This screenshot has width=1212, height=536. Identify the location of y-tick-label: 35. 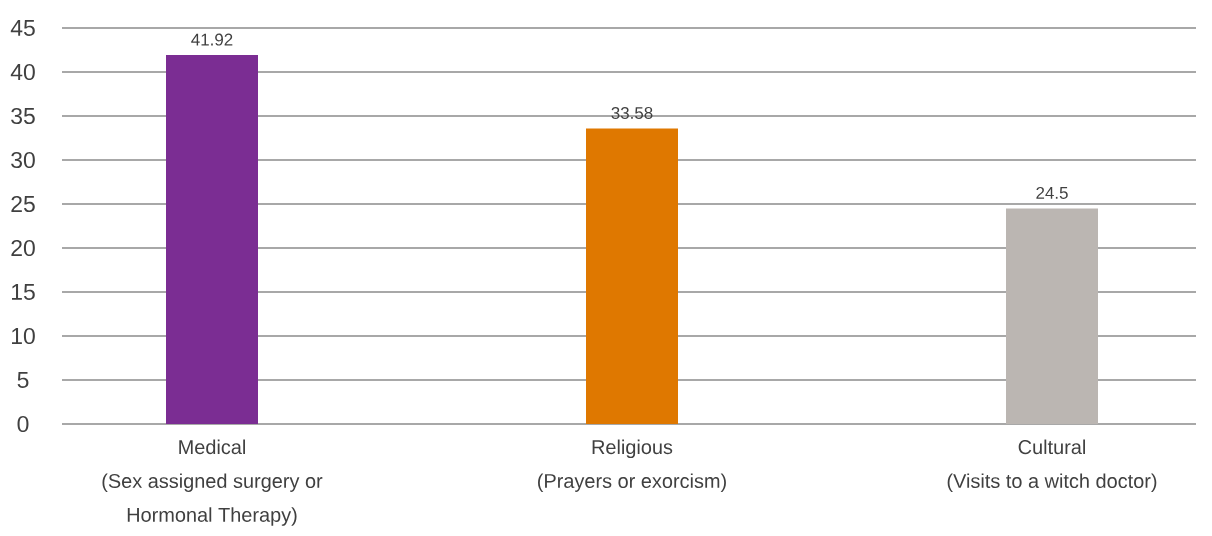
(23, 116).